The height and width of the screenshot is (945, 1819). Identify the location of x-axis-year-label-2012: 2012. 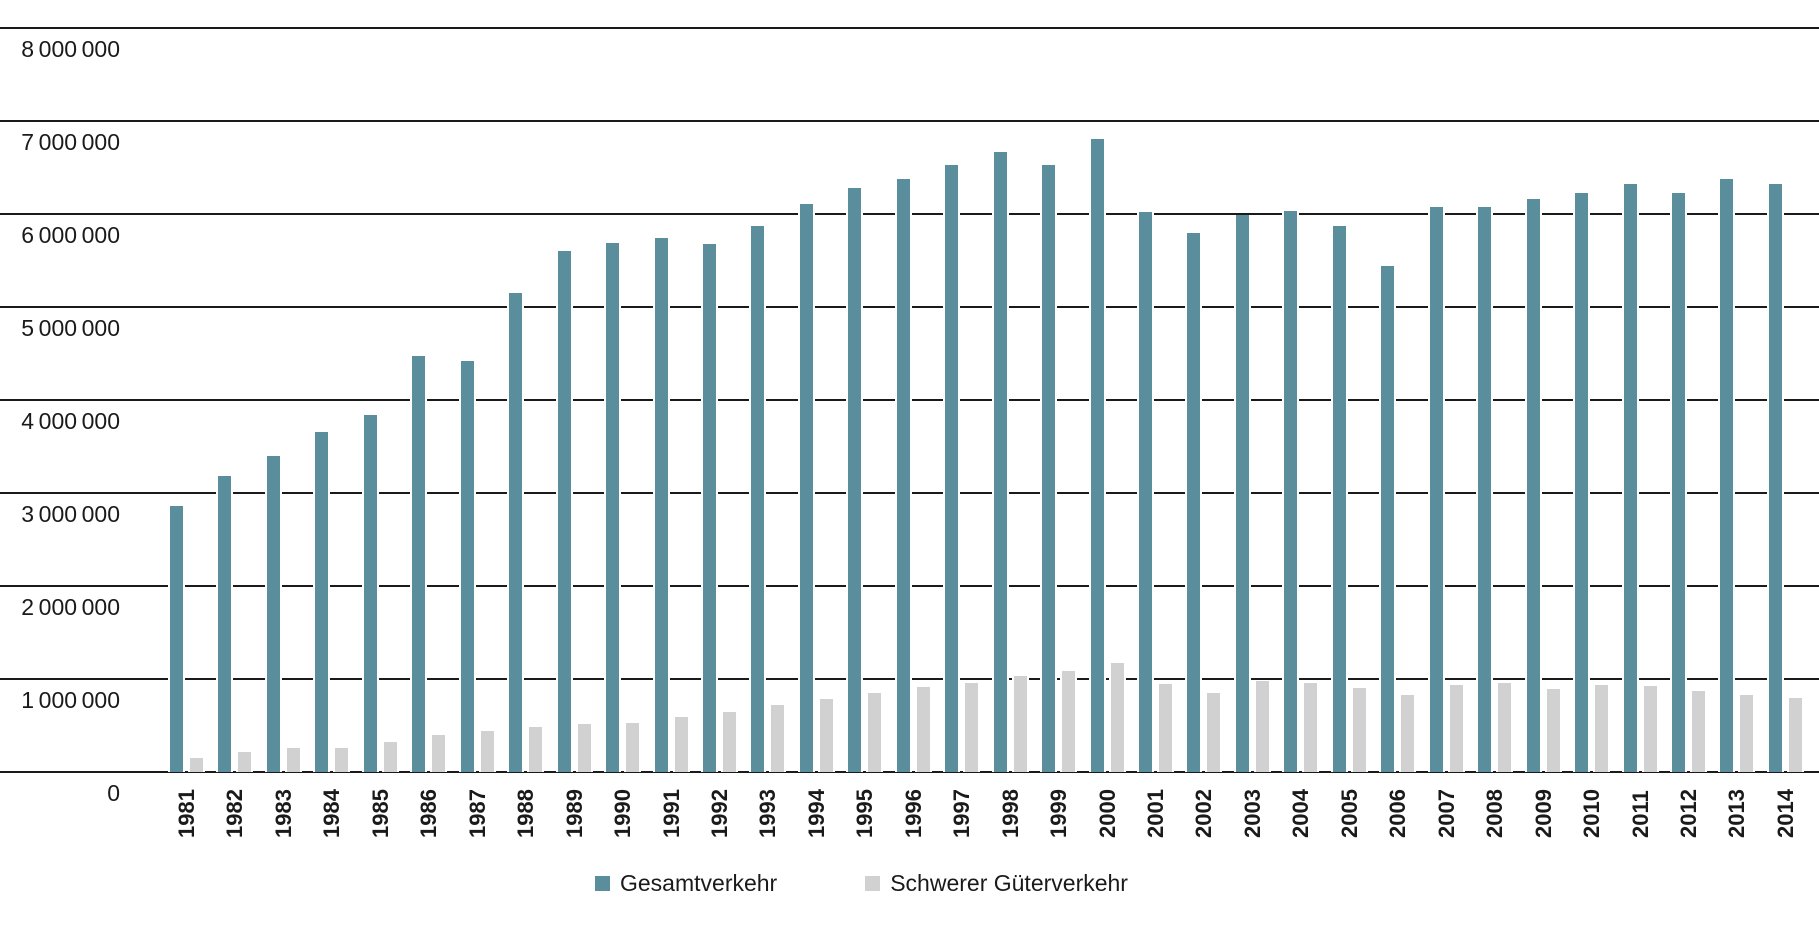
(1688, 814).